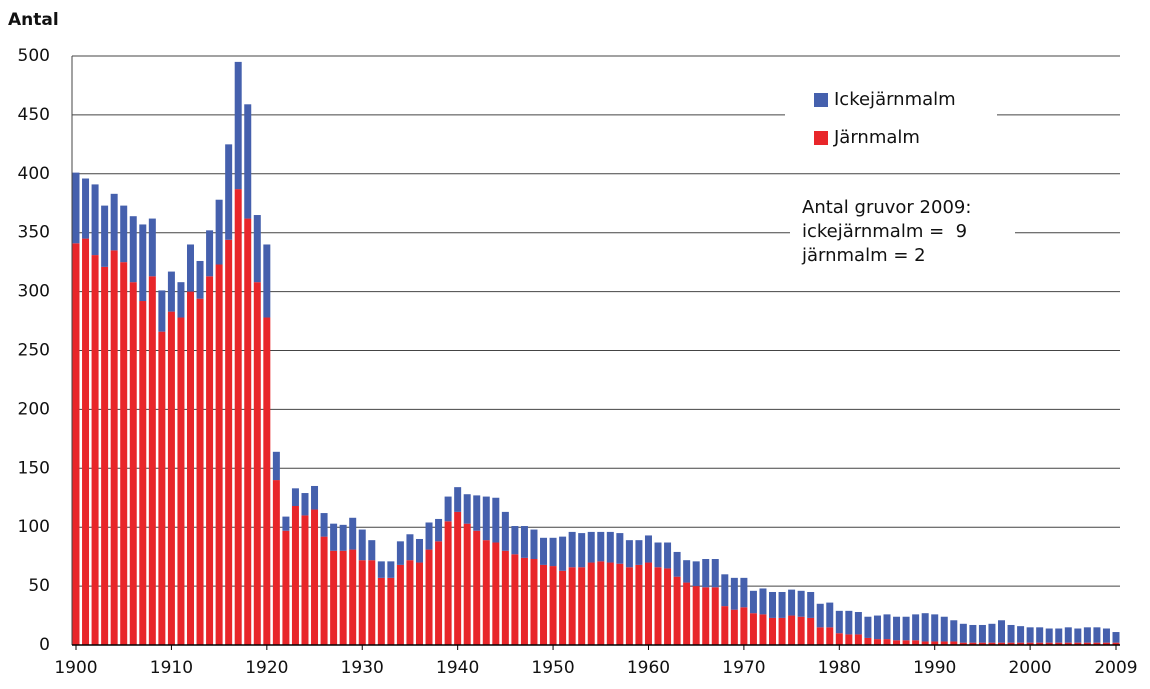 This screenshot has height=689, width=1150. Describe the element at coordinates (886, 207) in the screenshot. I see `annotation: Antal gruvor 2009:` at that location.